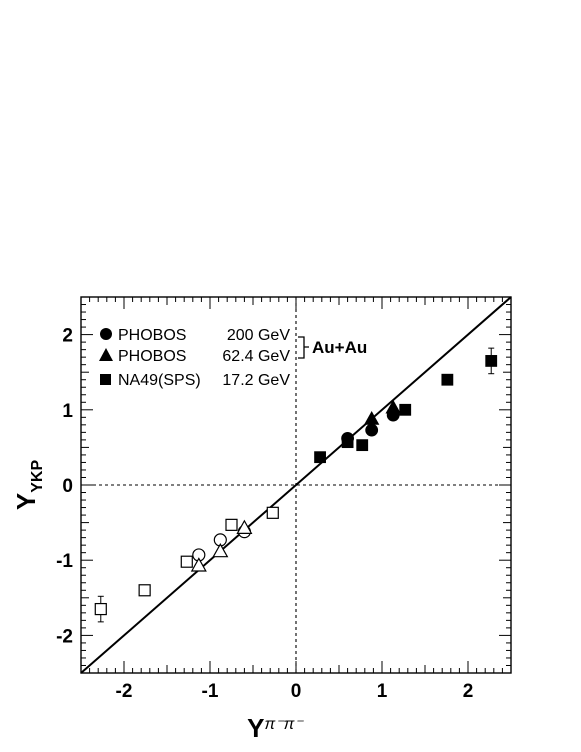  I want to click on y-tick-label: 1, so click(67, 411).